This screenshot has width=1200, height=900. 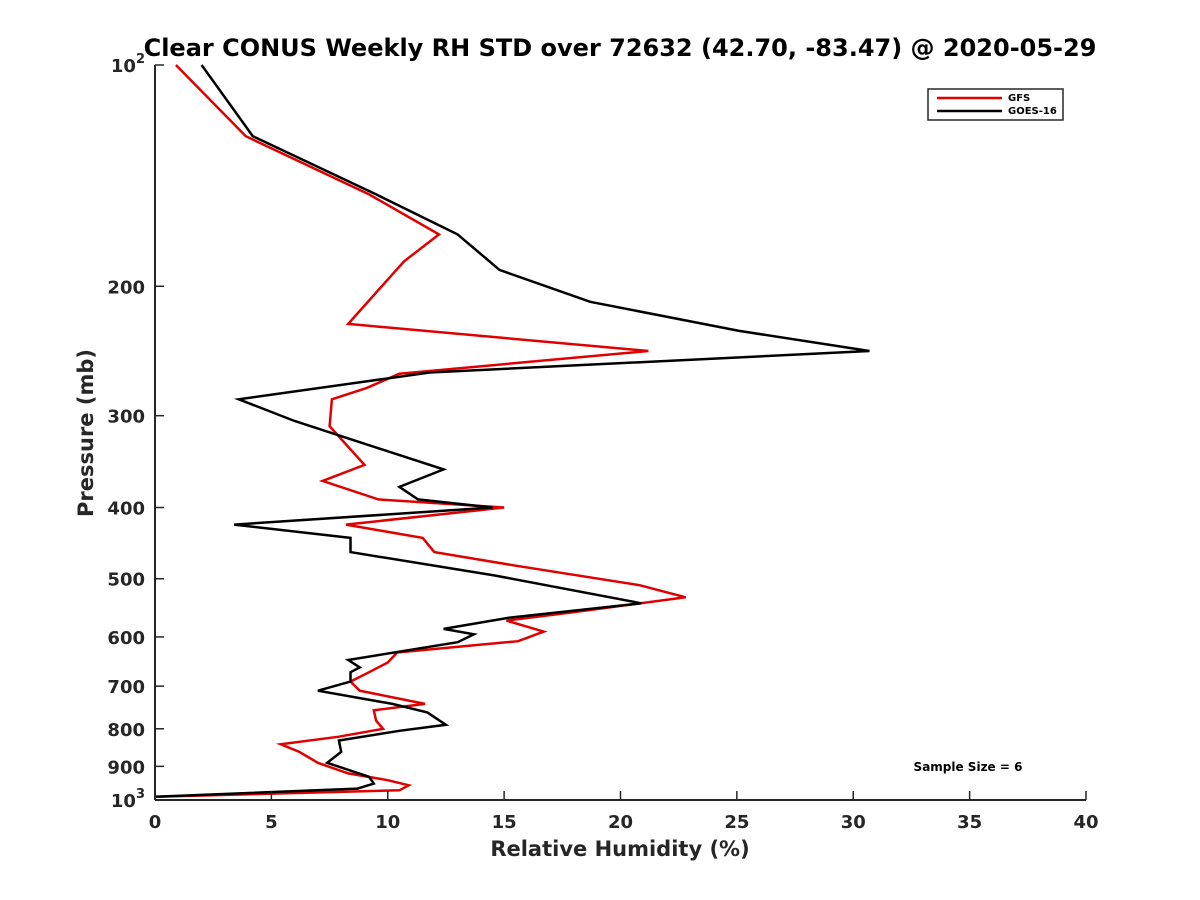 What do you see at coordinates (1019, 98) in the screenshot?
I see `legend-label-gfs: GFS` at bounding box center [1019, 98].